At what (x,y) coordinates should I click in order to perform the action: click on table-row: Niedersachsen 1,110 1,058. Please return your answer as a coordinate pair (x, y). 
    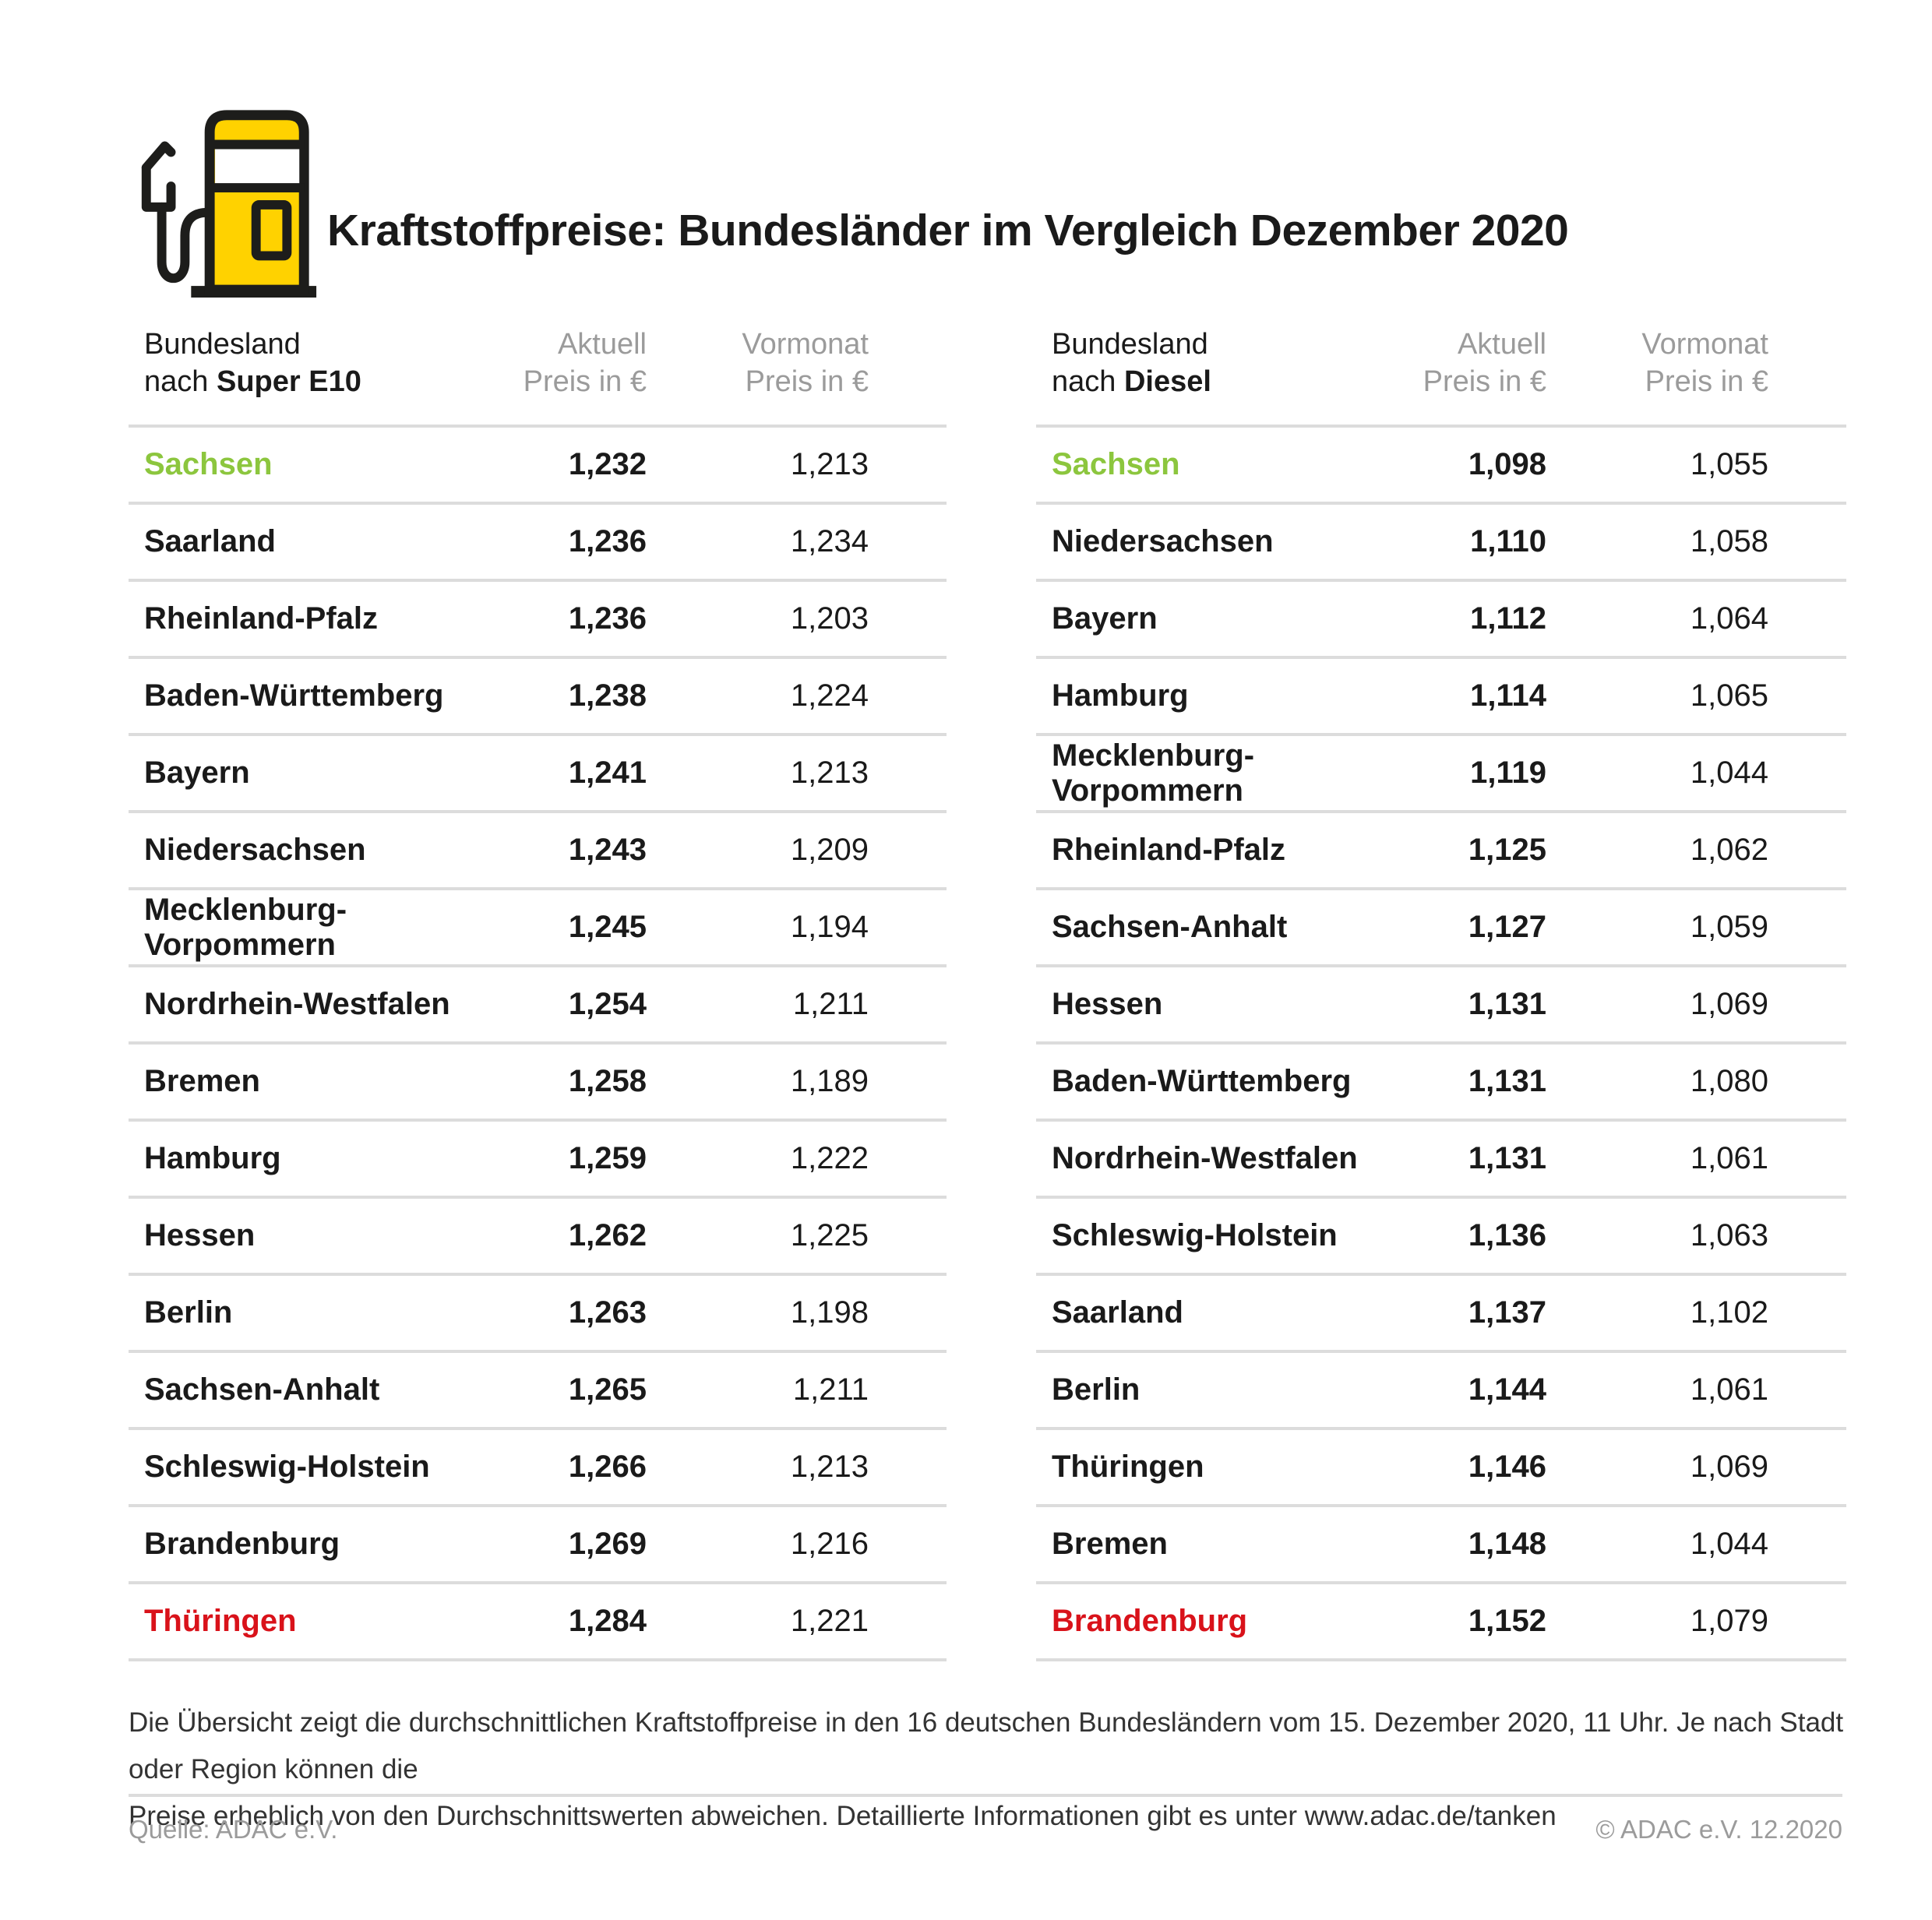
    Looking at the image, I should click on (1441, 543).